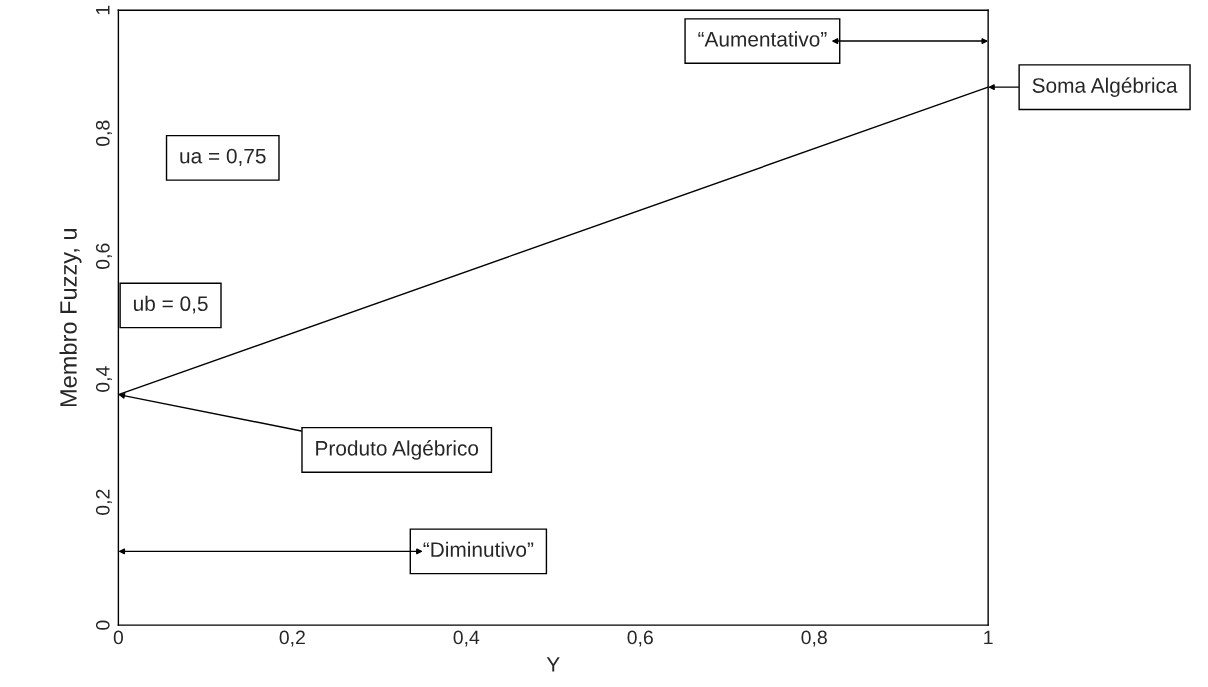 The width and height of the screenshot is (1208, 687). Describe the element at coordinates (553, 664) in the screenshot. I see `x-axis-title: Y` at that location.